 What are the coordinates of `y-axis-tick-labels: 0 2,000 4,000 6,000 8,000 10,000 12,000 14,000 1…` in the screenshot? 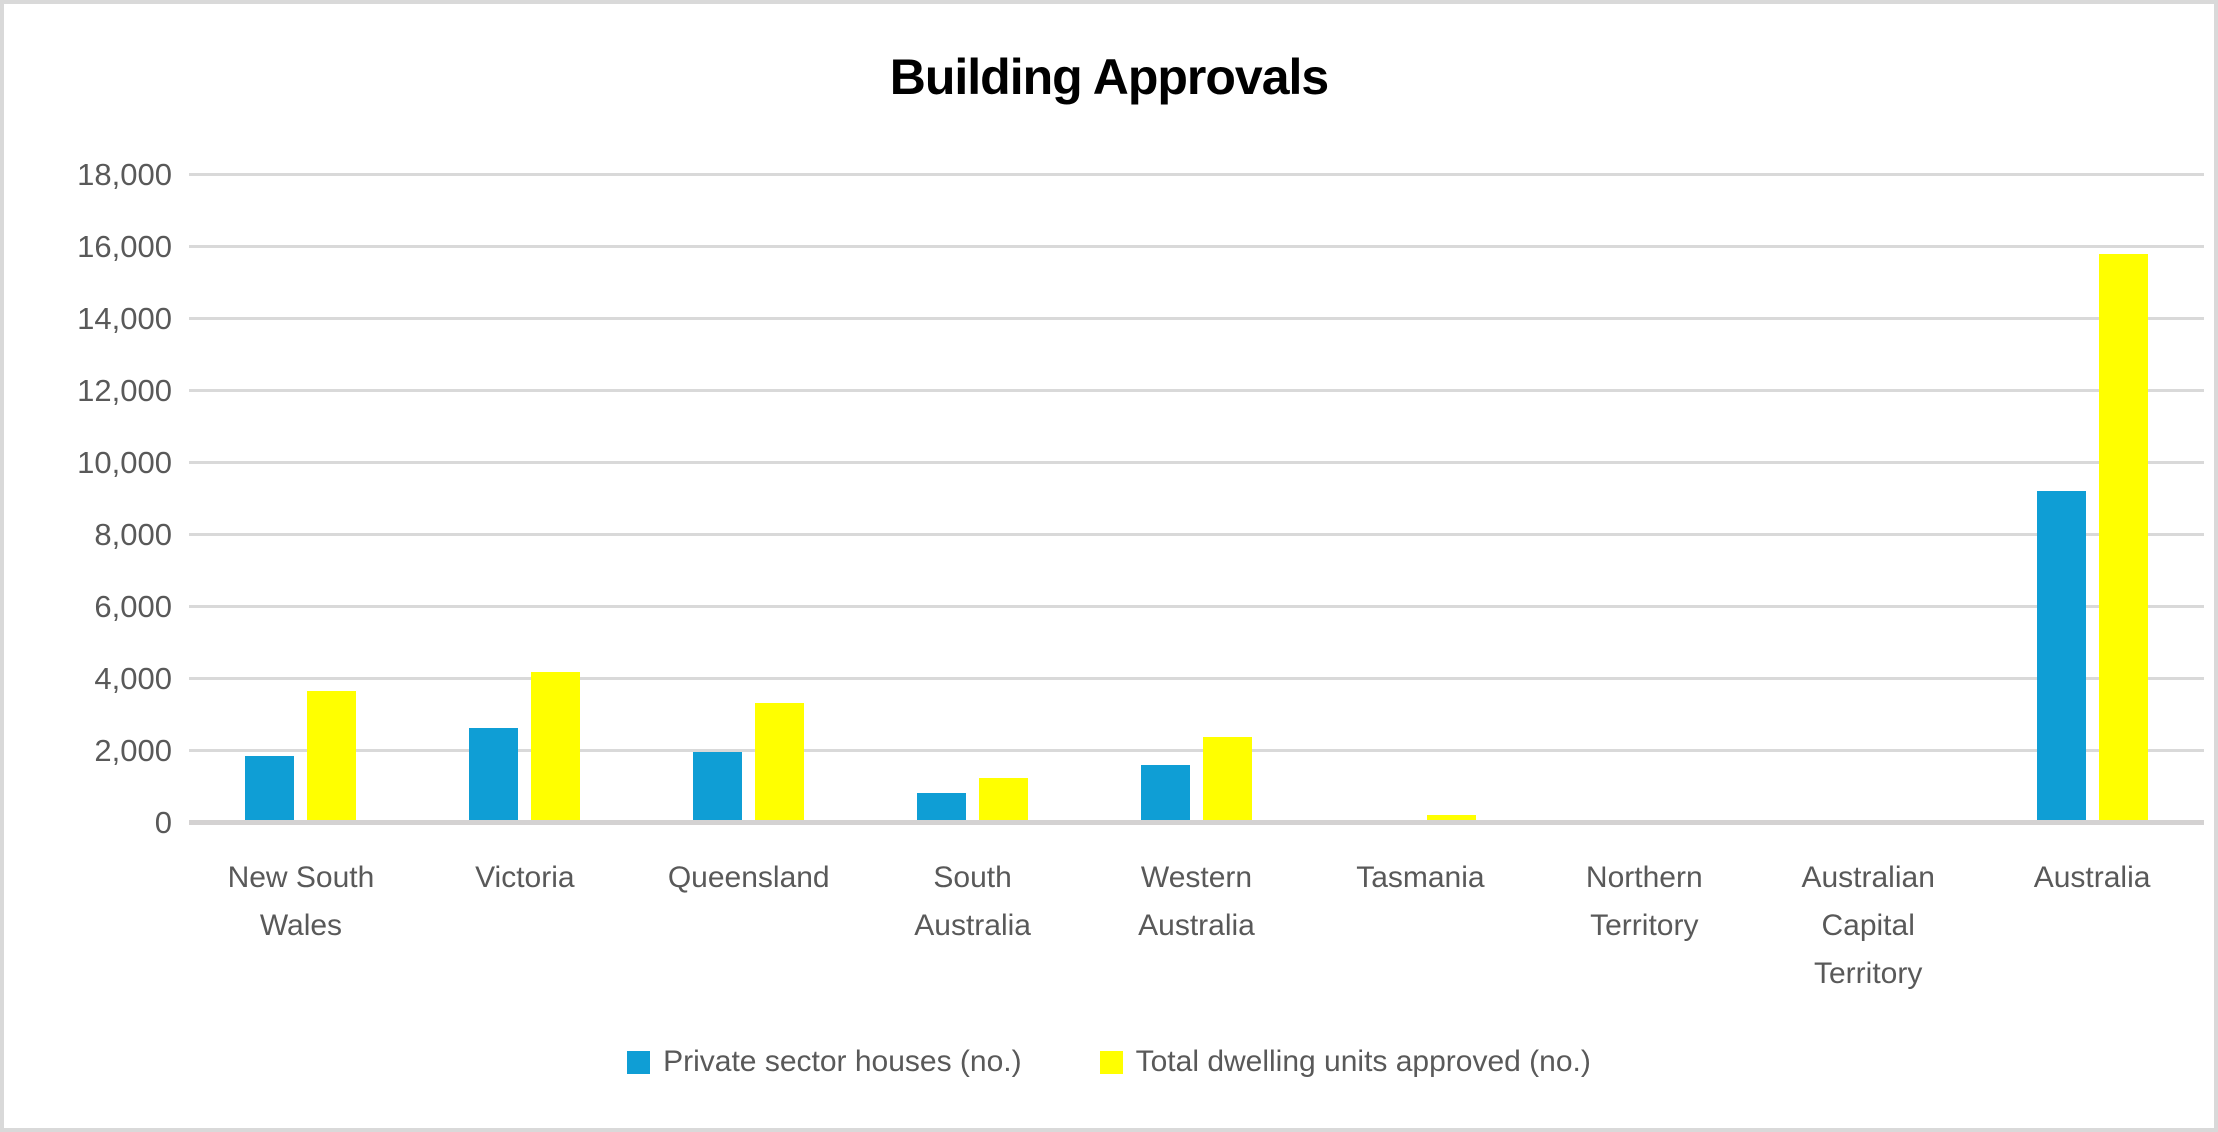 It's located at (88, 498).